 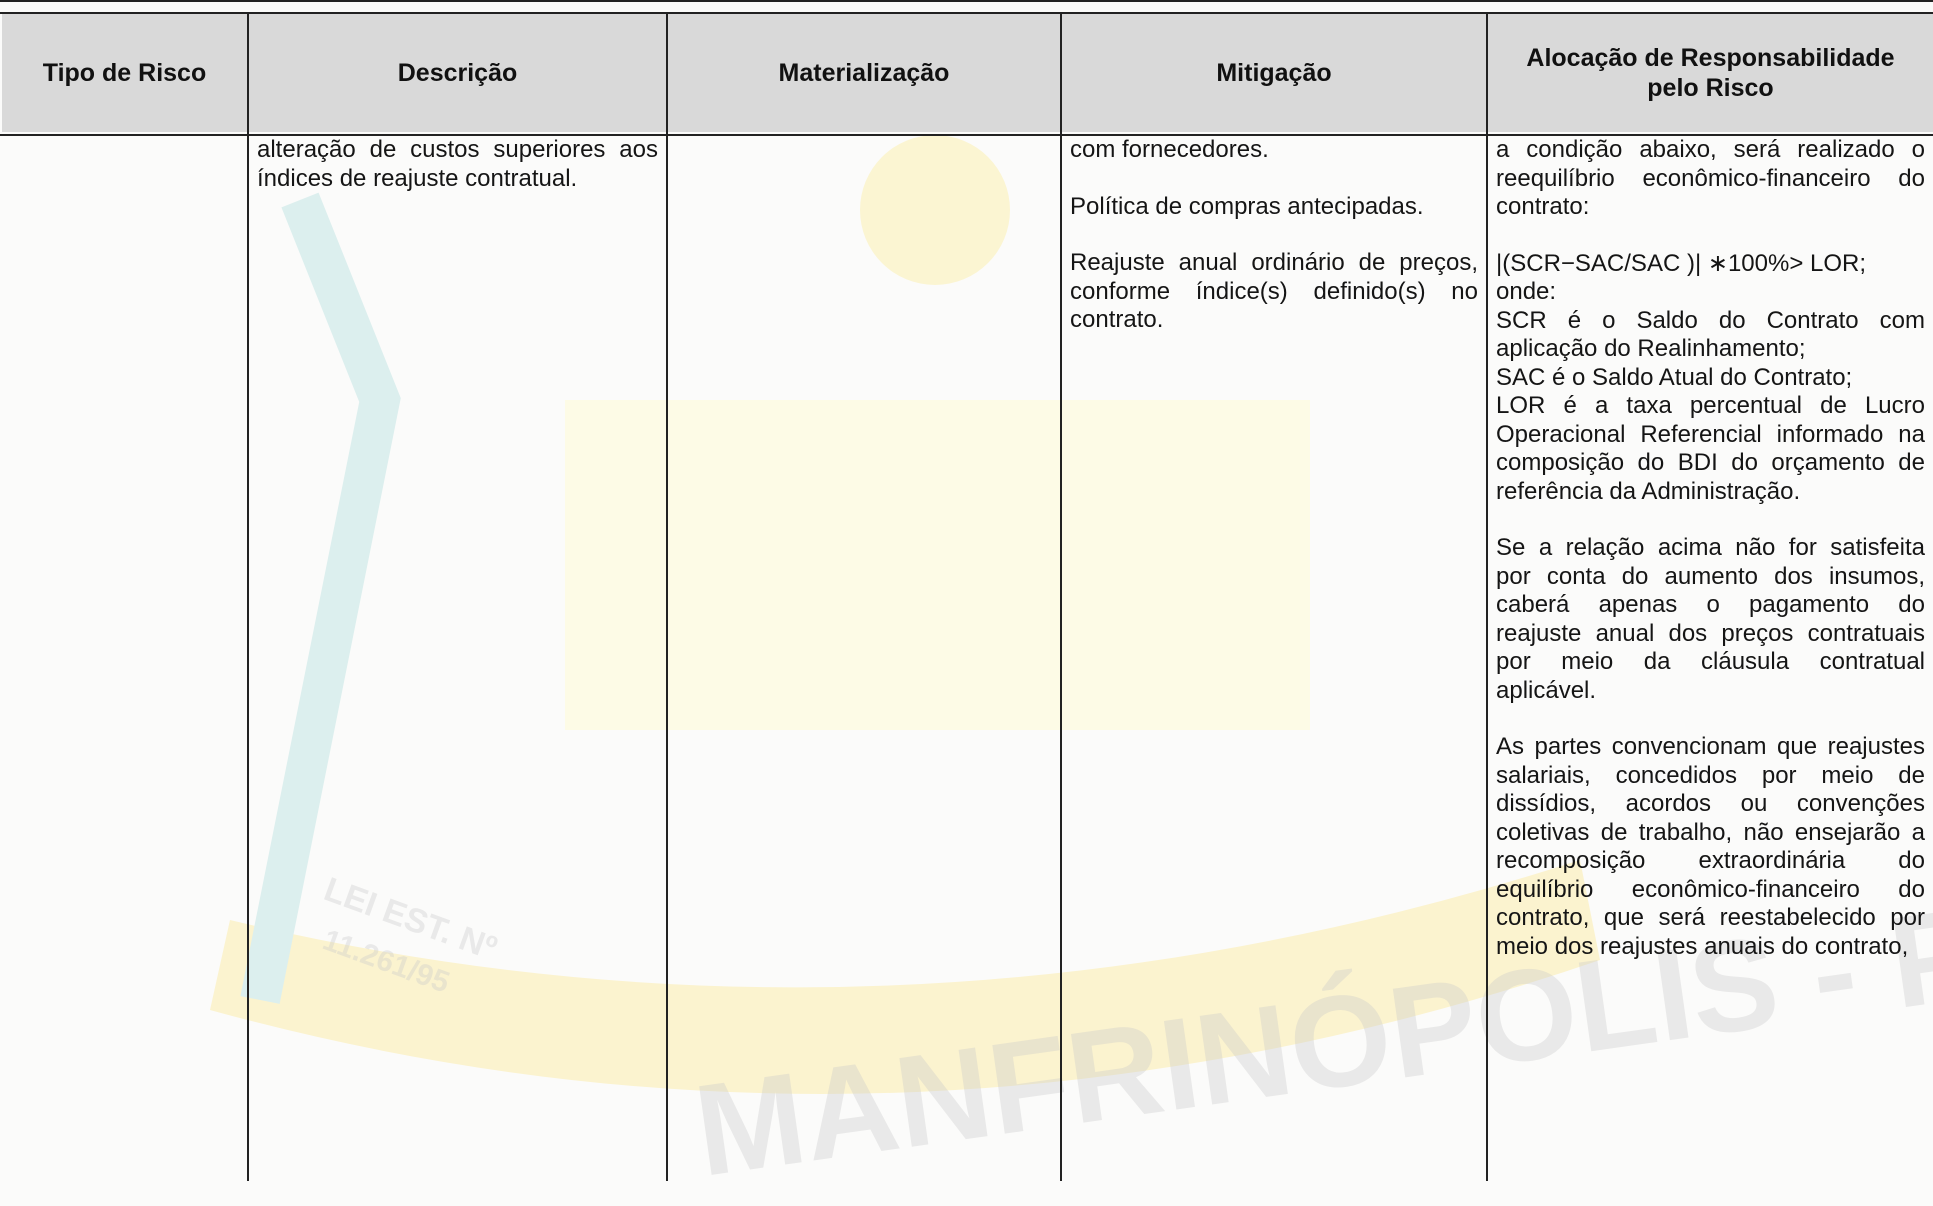 I want to click on text-line: onde:, so click(x=1526, y=291).